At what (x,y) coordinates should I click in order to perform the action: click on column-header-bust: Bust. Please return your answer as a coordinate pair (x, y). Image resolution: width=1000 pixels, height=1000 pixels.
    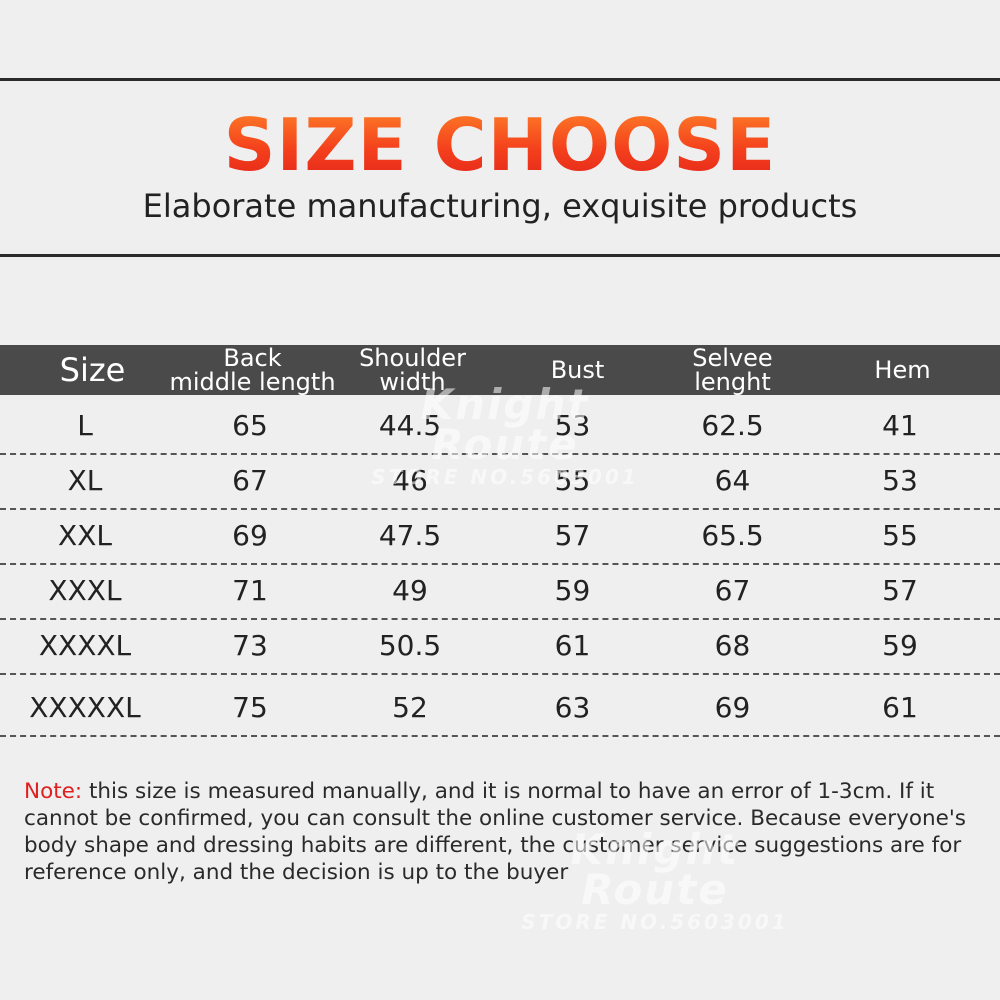
    Looking at the image, I should click on (577, 370).